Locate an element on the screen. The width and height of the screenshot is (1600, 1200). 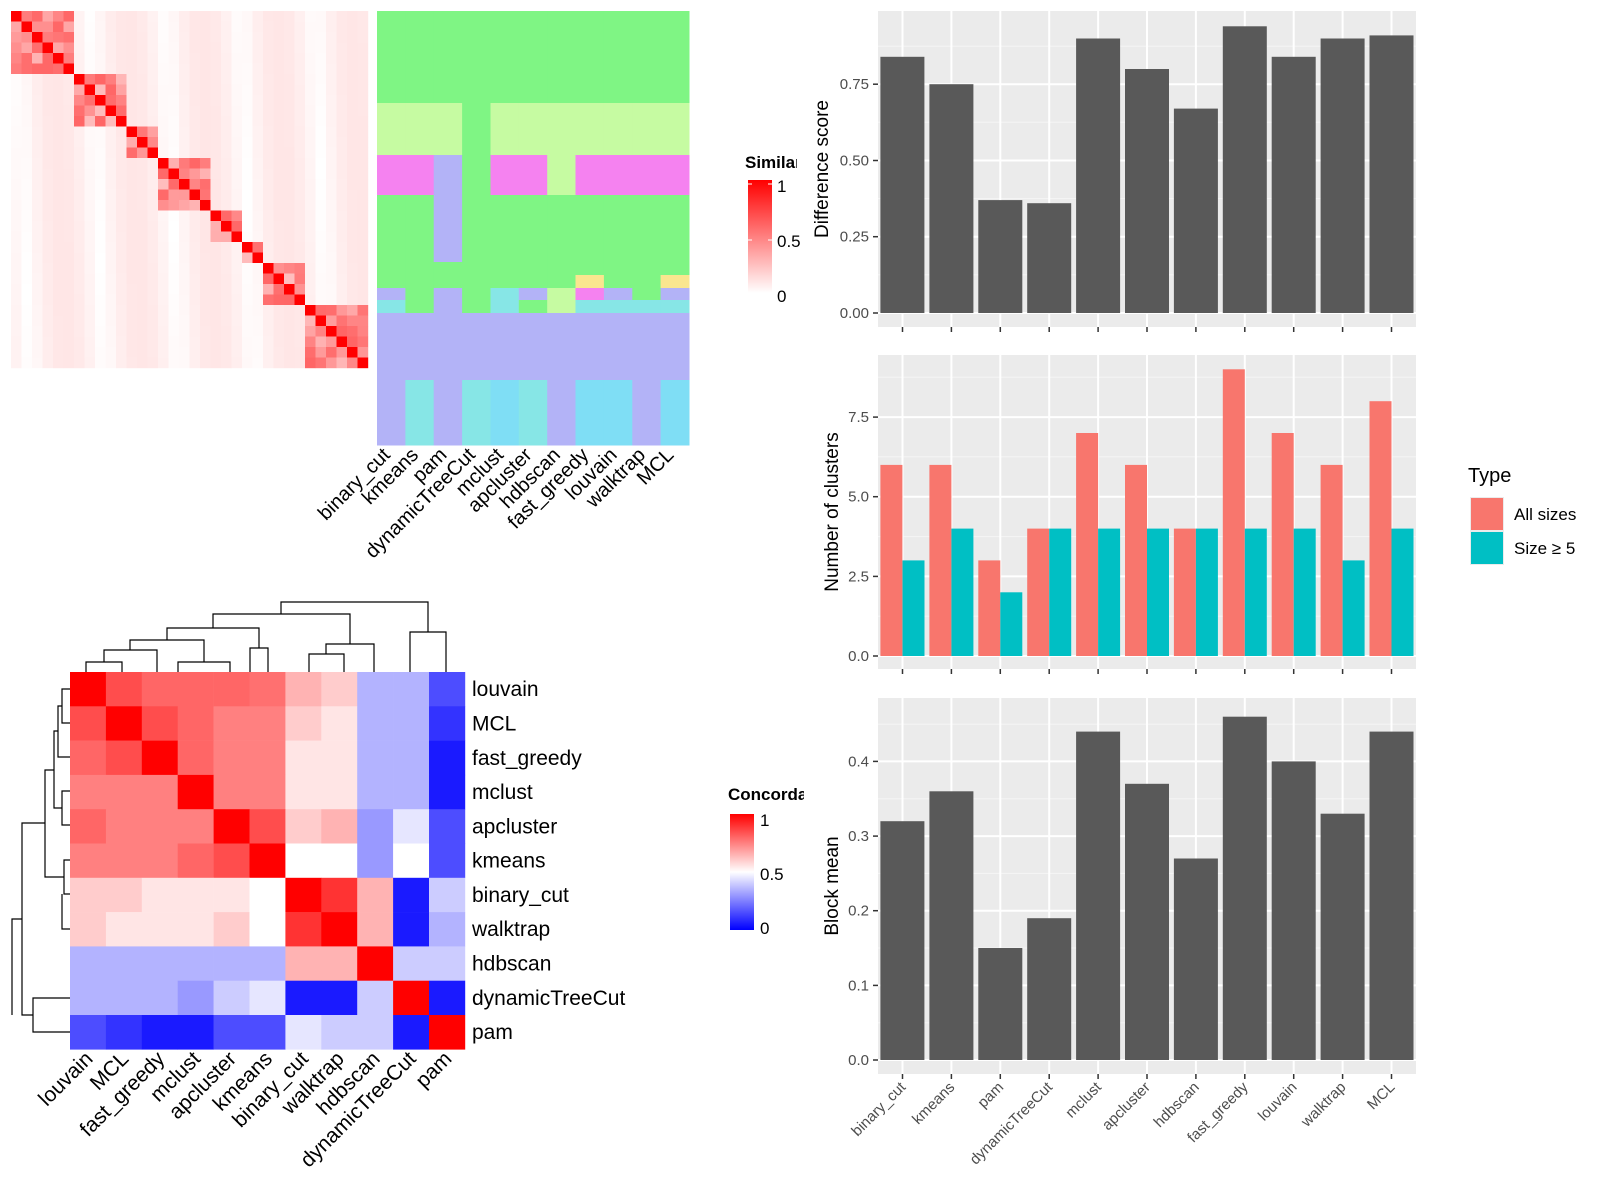
concordance-col-label-pam: pam is located at coordinates (433, 1069).